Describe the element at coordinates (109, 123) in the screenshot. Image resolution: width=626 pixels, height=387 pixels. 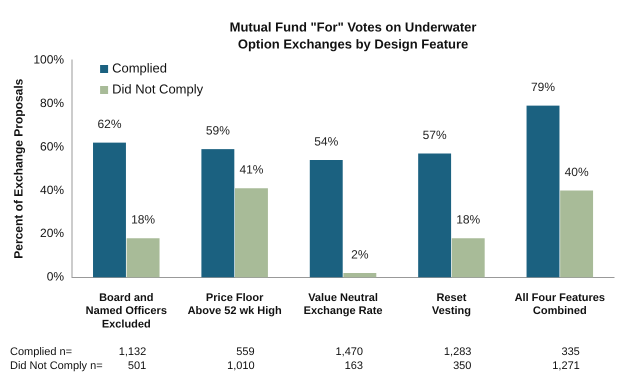
I see `data-label: 62%` at that location.